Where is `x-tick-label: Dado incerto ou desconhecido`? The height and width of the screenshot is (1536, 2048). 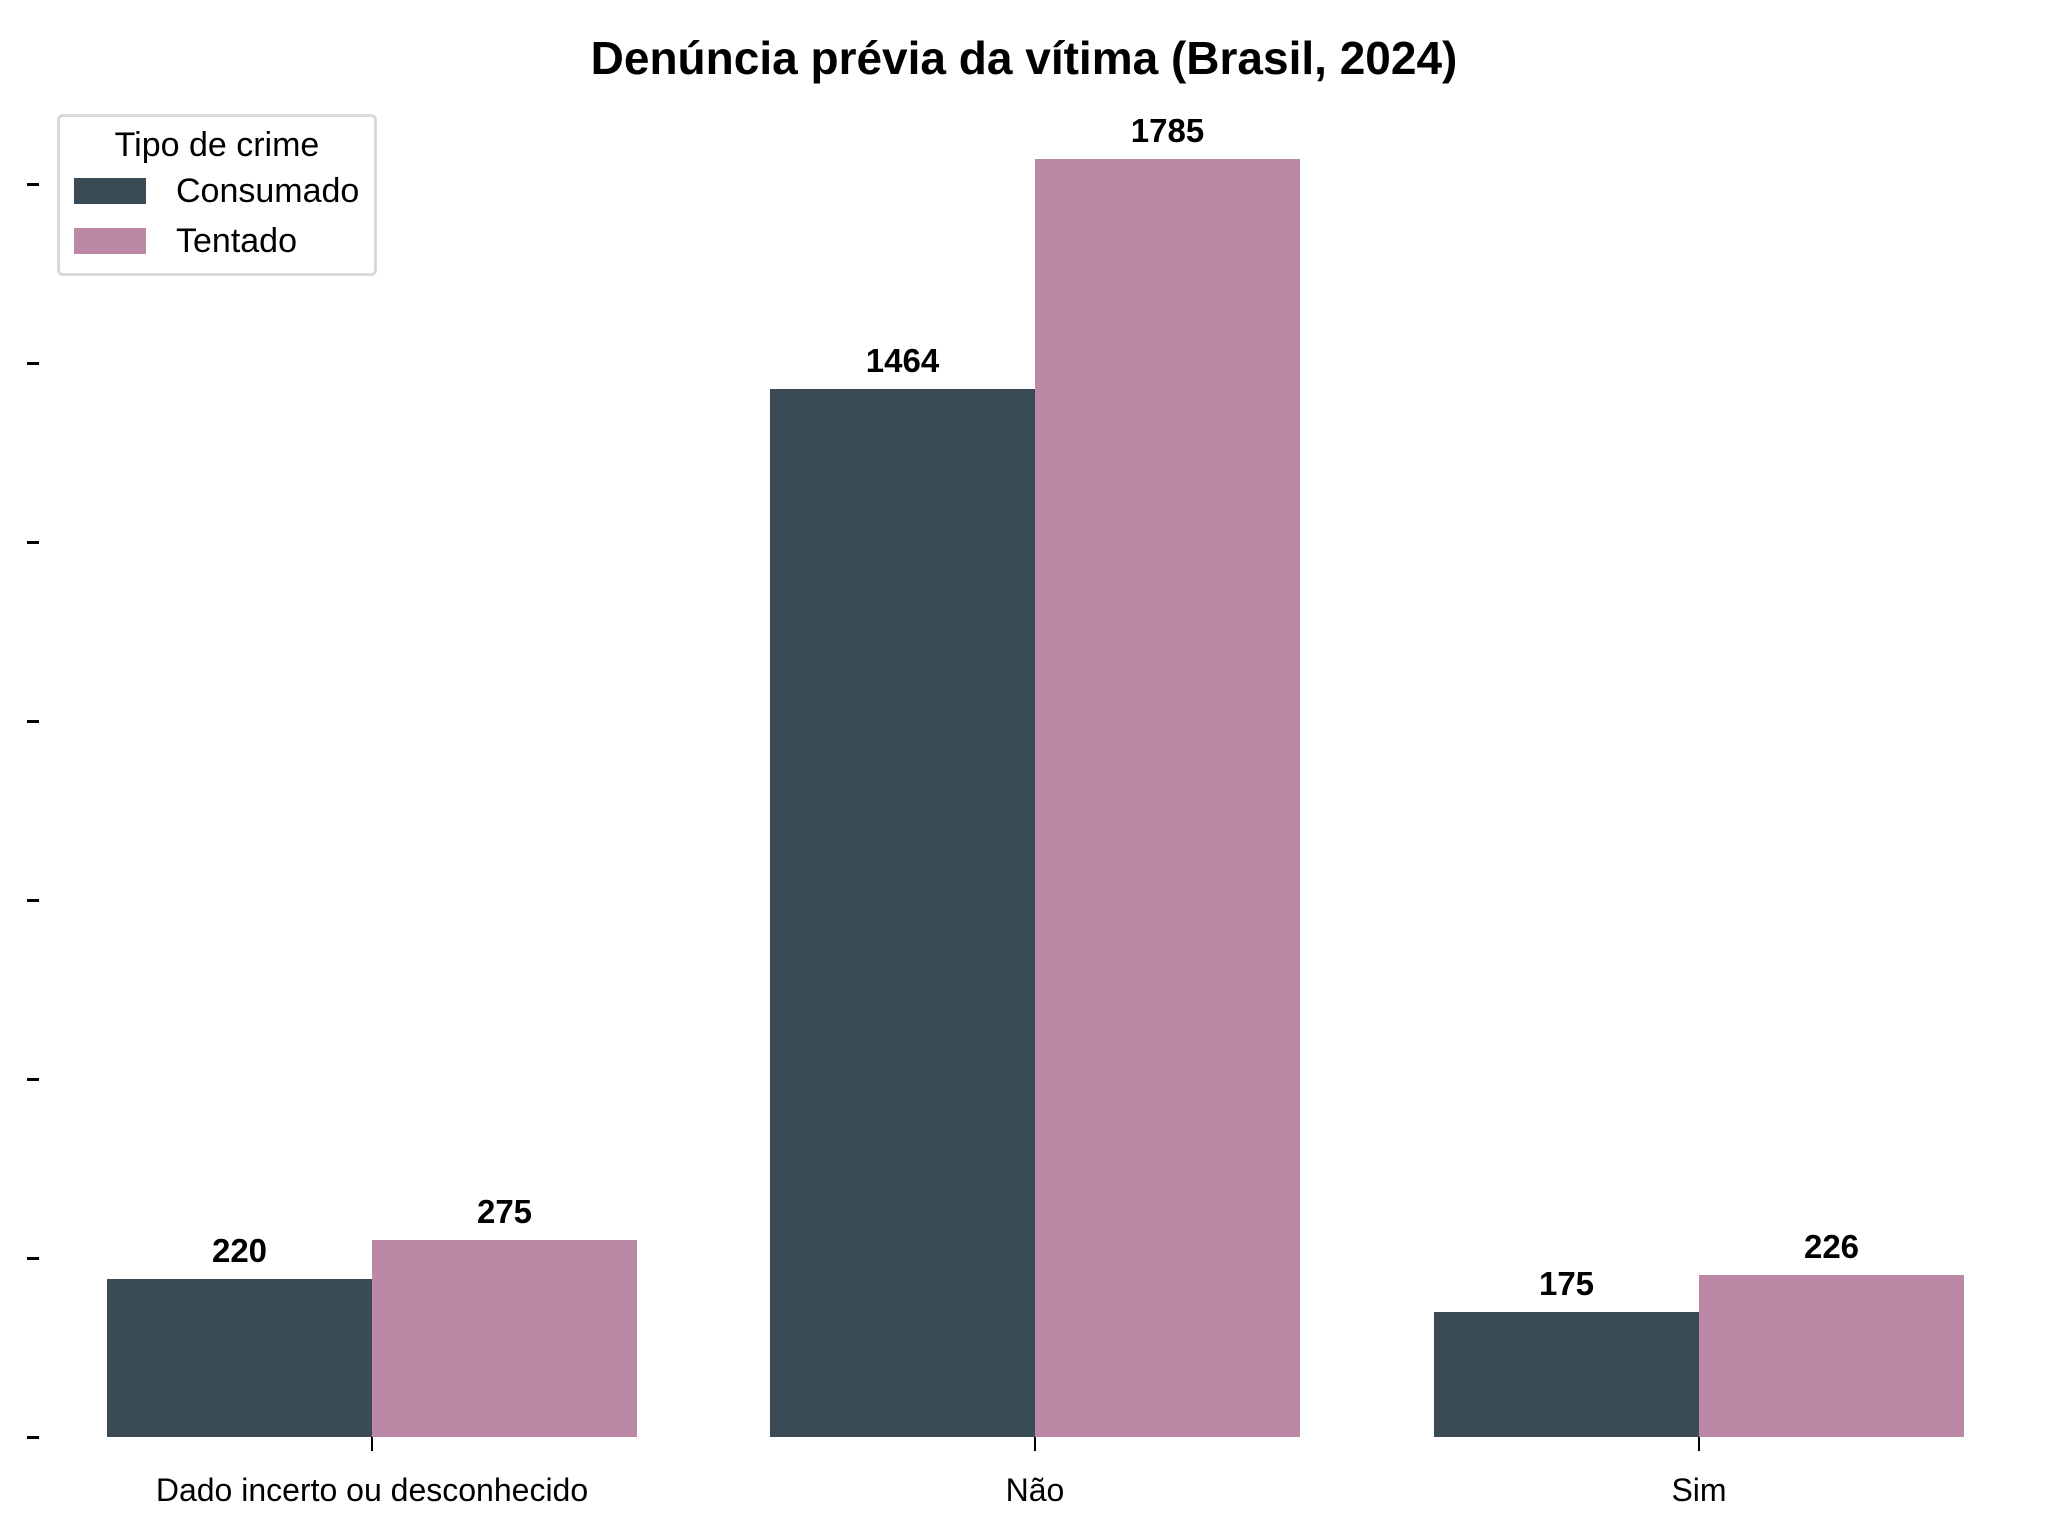
x-tick-label: Dado incerto ou desconhecido is located at coordinates (372, 1490).